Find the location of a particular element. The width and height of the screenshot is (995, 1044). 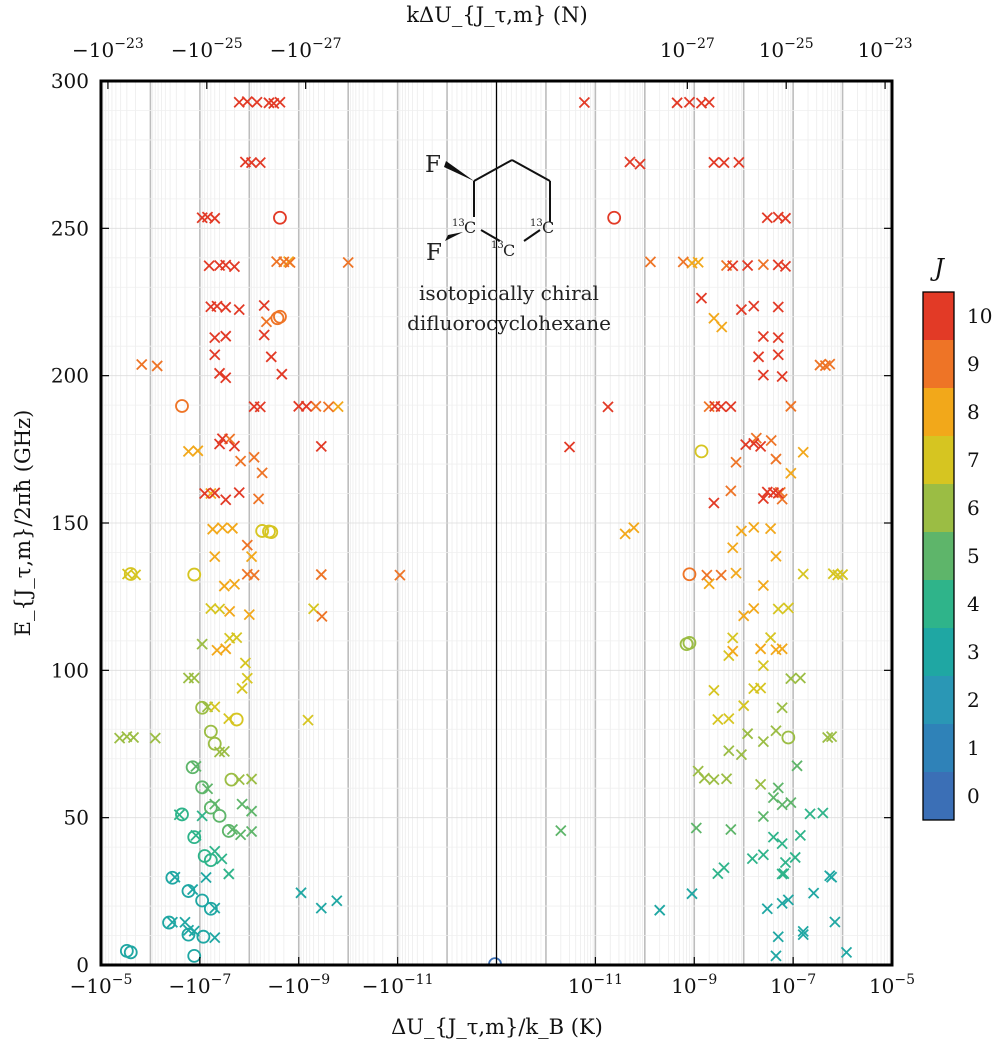

x-tick-label: −10−7 is located at coordinates (199, 985).